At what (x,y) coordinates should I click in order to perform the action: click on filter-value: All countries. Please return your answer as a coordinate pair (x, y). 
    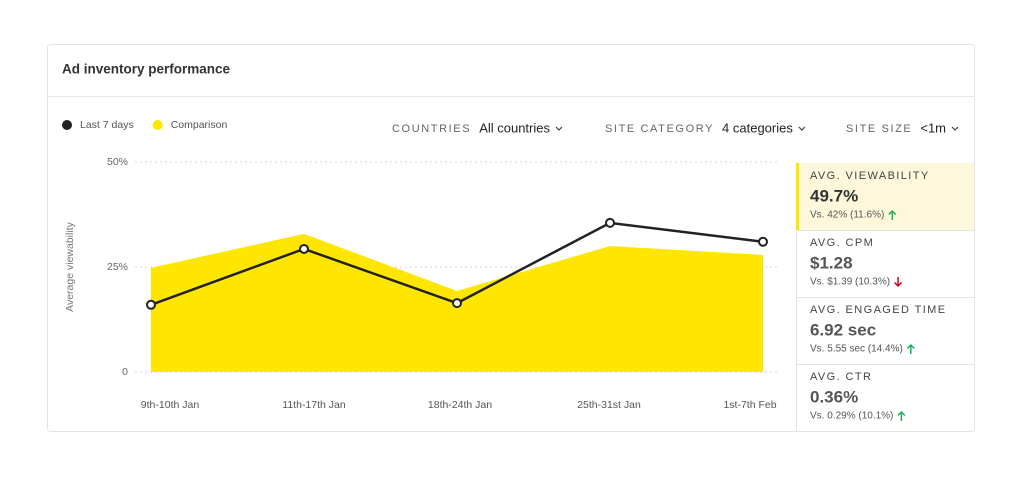
    Looking at the image, I should click on (514, 127).